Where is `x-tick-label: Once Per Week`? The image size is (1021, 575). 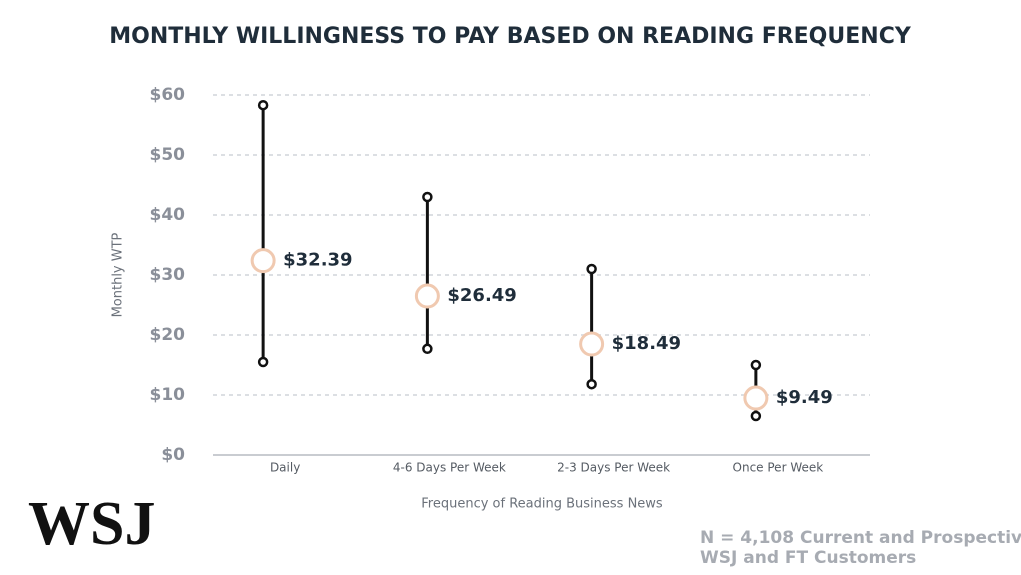 x-tick-label: Once Per Week is located at coordinates (778, 468).